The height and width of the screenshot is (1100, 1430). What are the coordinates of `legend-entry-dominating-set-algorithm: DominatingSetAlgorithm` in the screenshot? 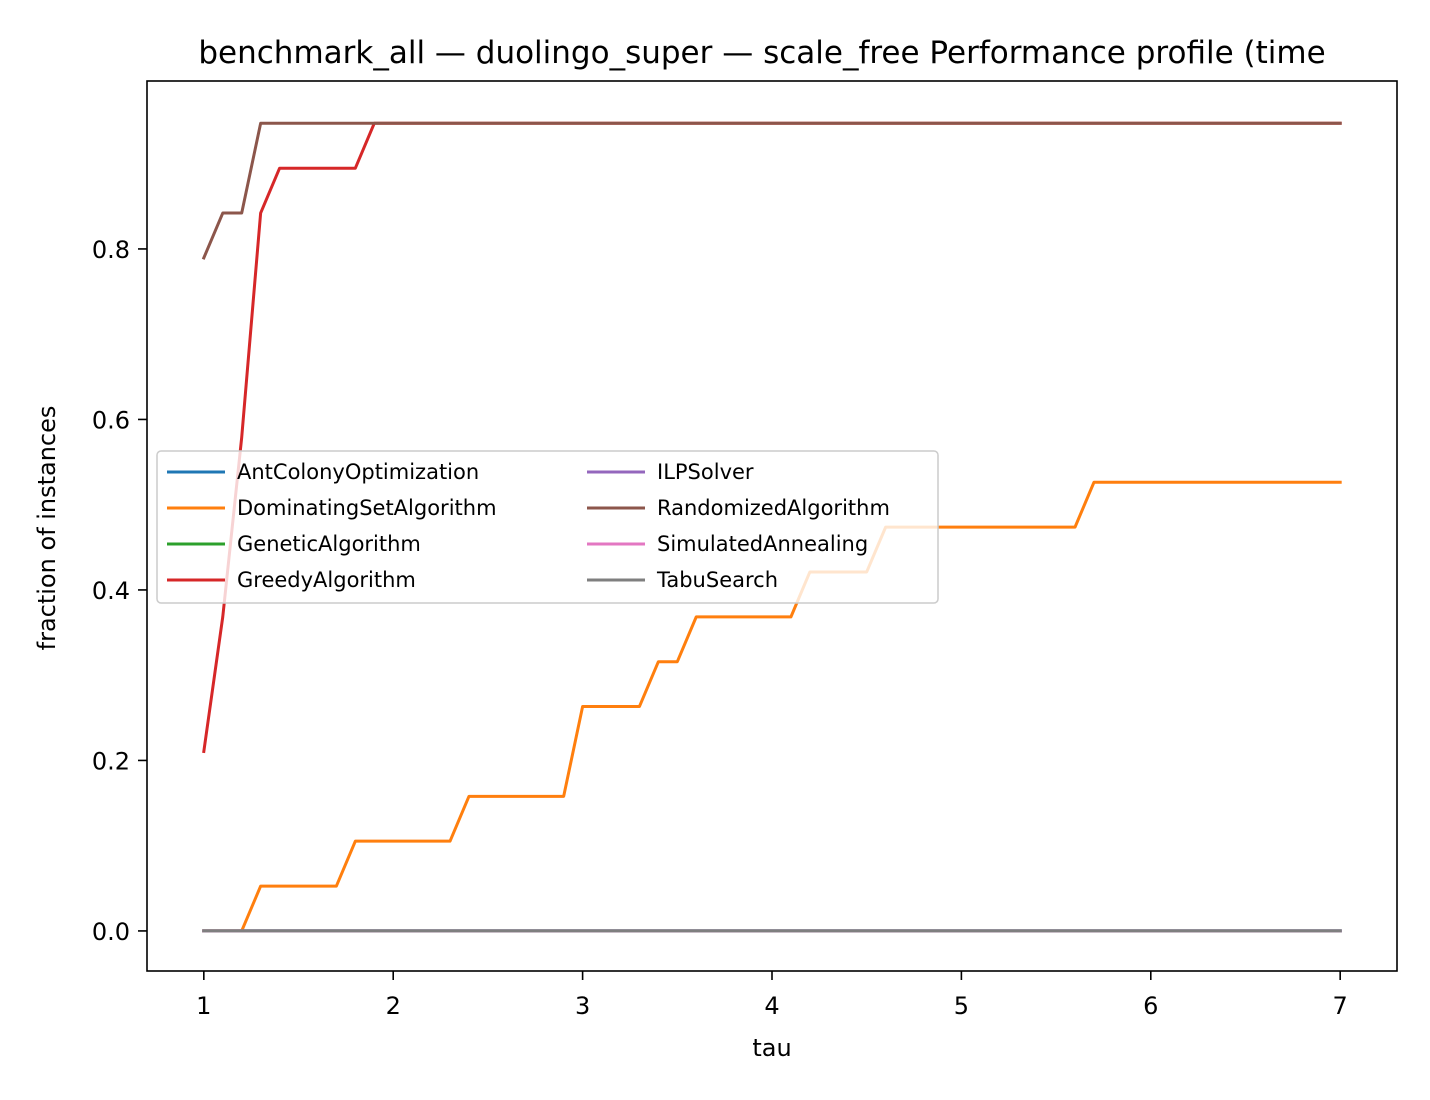 It's located at (332, 508).